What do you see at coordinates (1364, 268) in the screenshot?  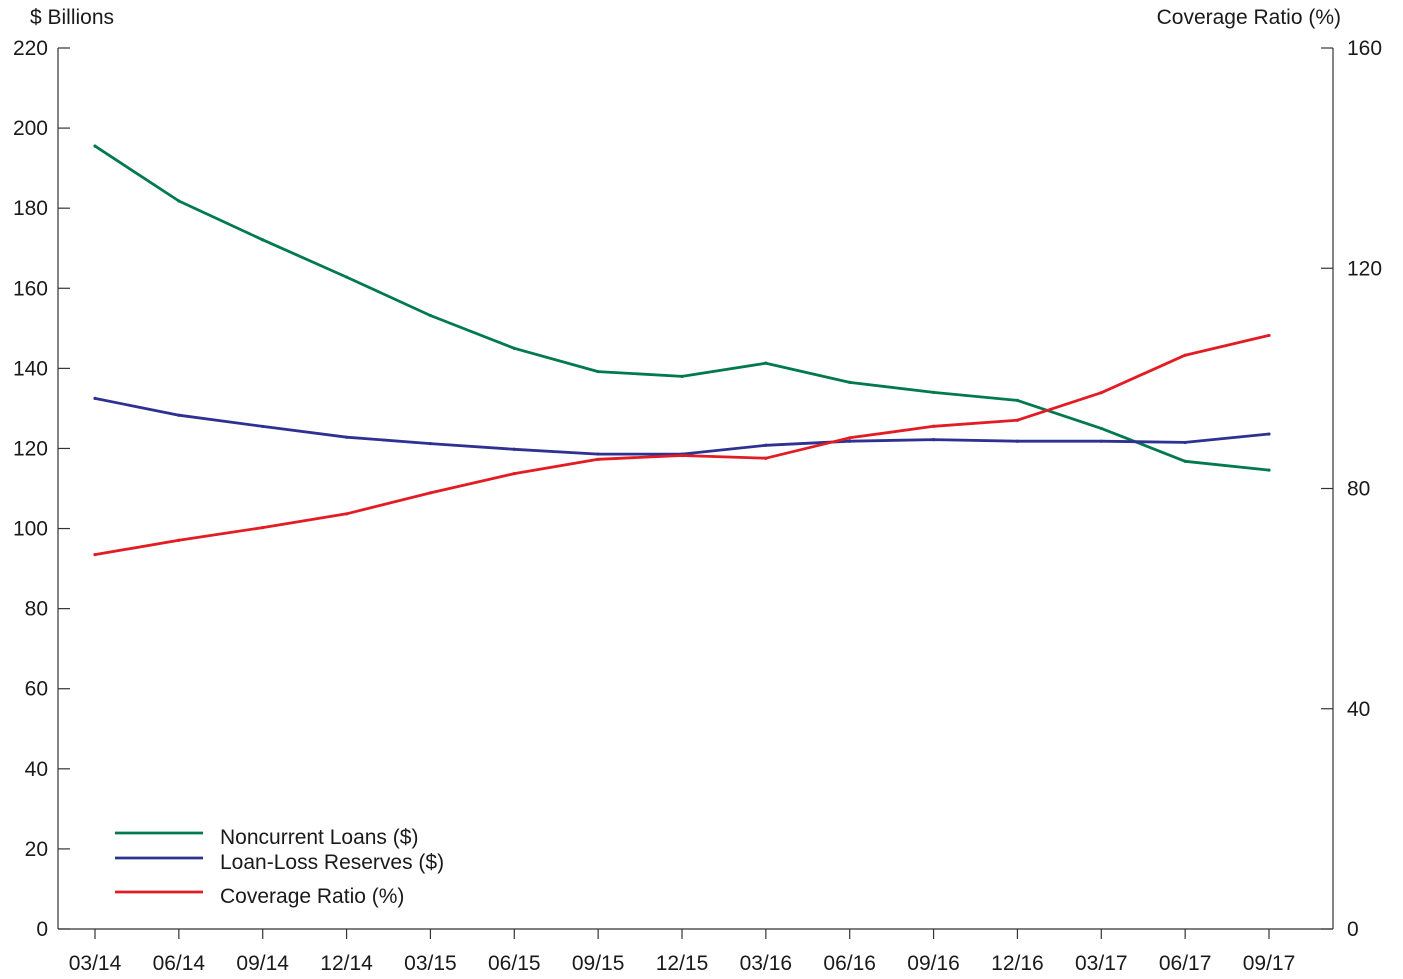 I see `right-tick-label: 120` at bounding box center [1364, 268].